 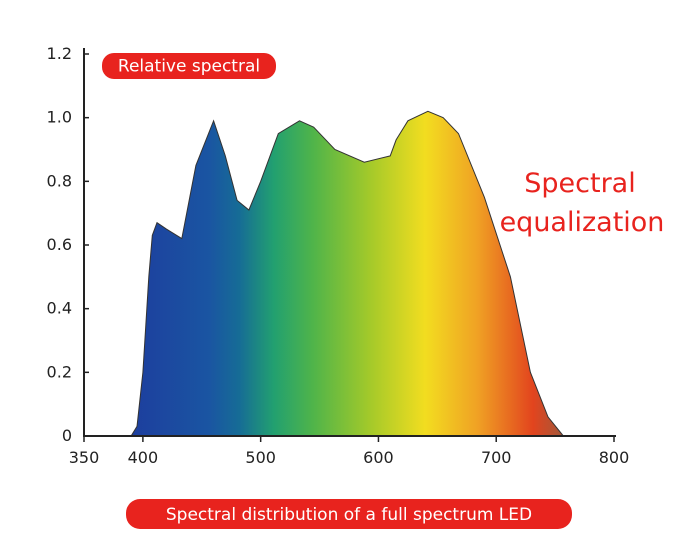 What do you see at coordinates (59, 244) in the screenshot?
I see `y-tick-label: 0.6` at bounding box center [59, 244].